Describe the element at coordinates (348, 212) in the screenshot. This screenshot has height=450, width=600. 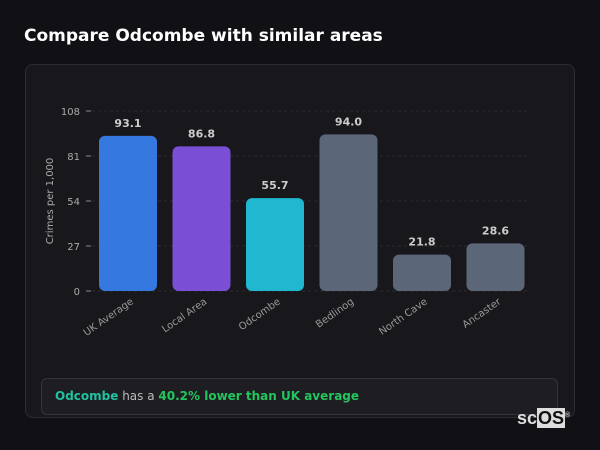
I see `bar-bedlinog` at that location.